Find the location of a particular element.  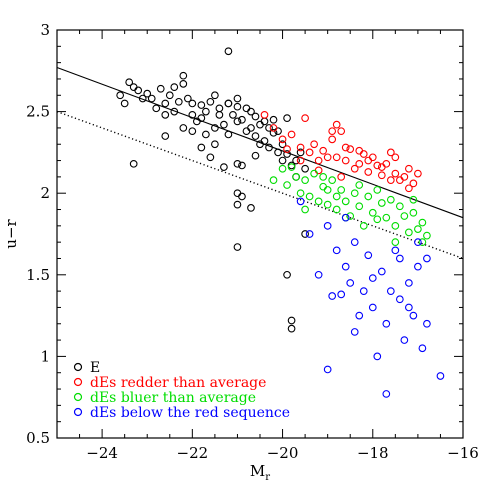

legend-item-redder: dEs redder than average is located at coordinates (169, 383).